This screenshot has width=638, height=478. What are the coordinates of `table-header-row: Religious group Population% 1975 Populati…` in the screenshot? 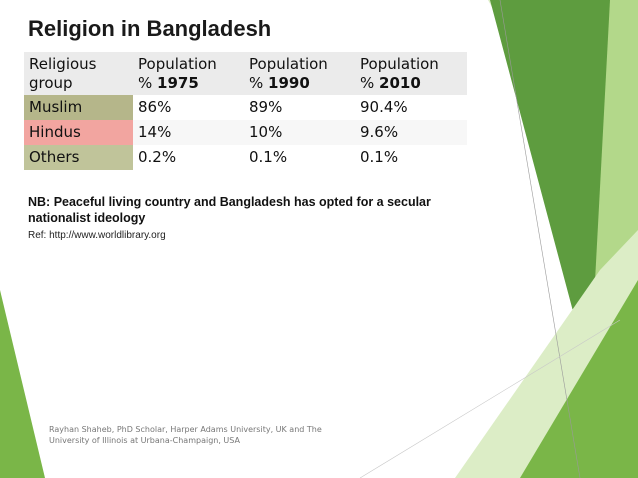 It's located at (245, 73).